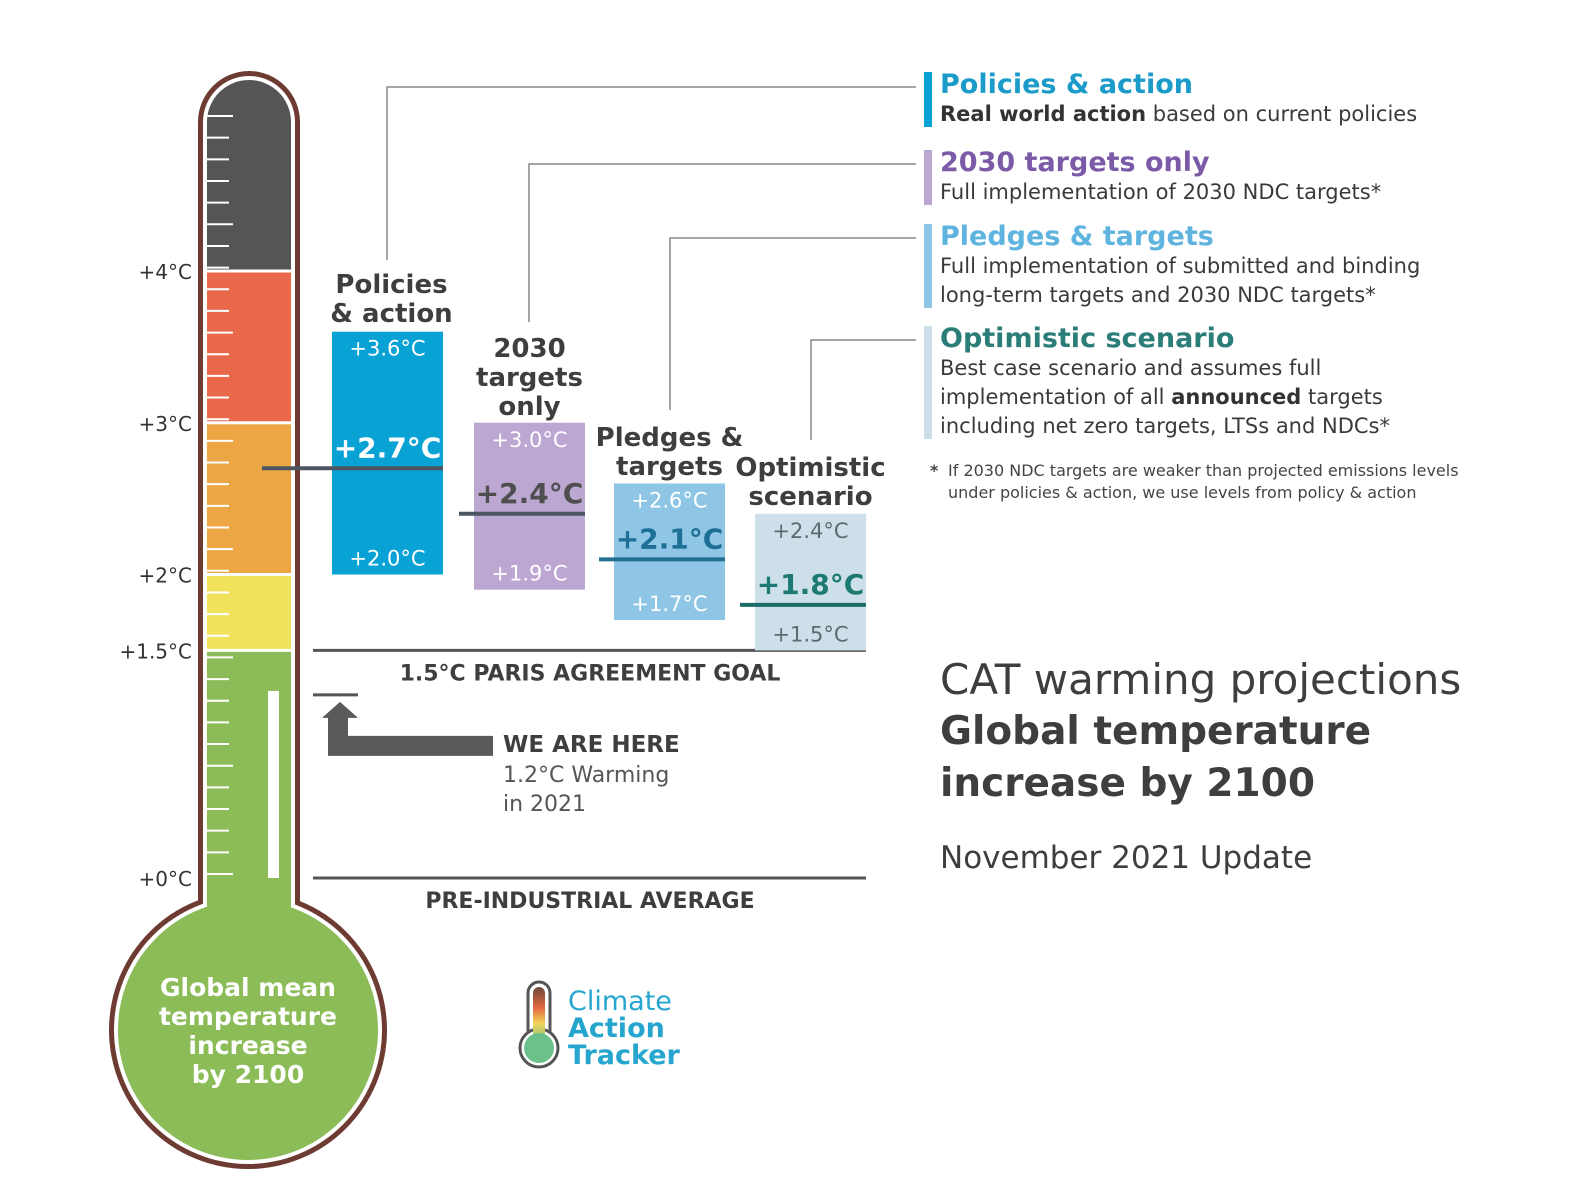 This screenshot has width=1585, height=1200. I want to click on legend-description-segment: Full implementation of 2030 NDC targets*, so click(1161, 192).